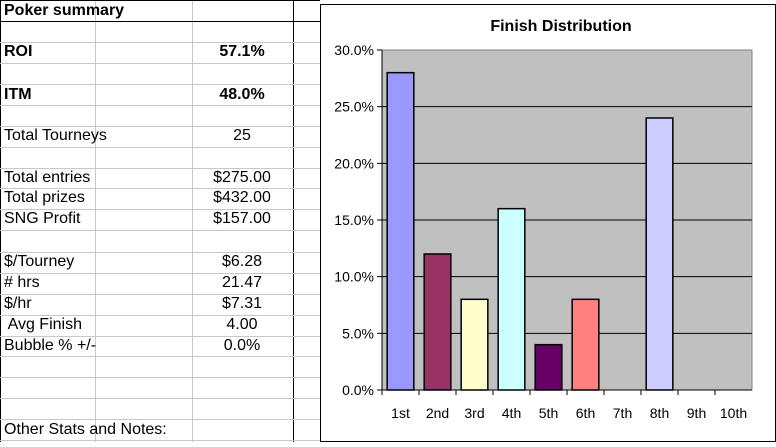  I want to click on per-hour-value: $7.31, so click(242, 303).